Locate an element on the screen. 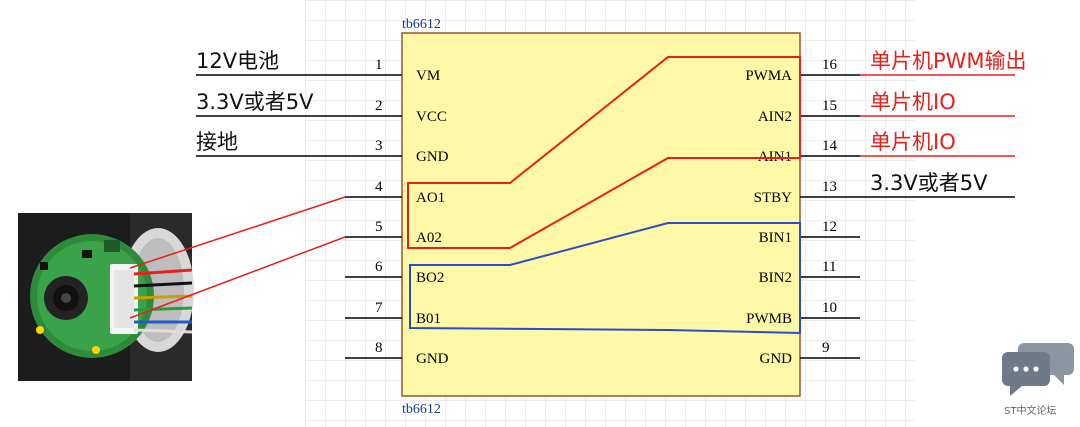  label-mcu-io-2: 单片机IO is located at coordinates (937, 143).